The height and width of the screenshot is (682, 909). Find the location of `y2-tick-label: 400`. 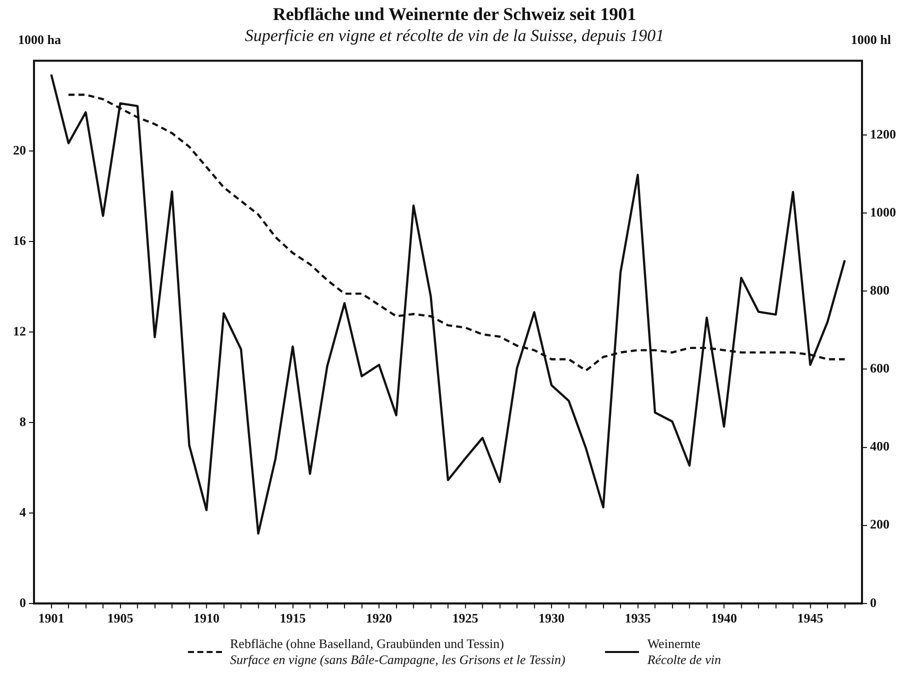

y2-tick-label: 400 is located at coordinates (880, 446).